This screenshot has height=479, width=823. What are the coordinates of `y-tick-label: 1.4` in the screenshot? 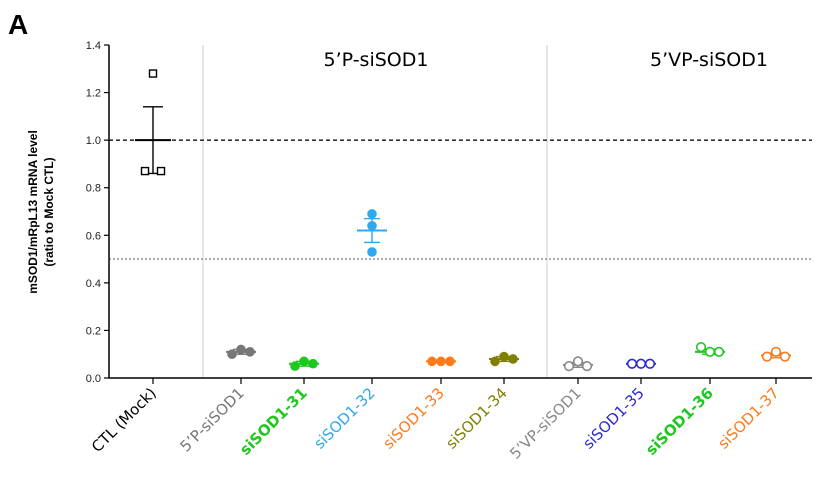 It's located at (93, 46).